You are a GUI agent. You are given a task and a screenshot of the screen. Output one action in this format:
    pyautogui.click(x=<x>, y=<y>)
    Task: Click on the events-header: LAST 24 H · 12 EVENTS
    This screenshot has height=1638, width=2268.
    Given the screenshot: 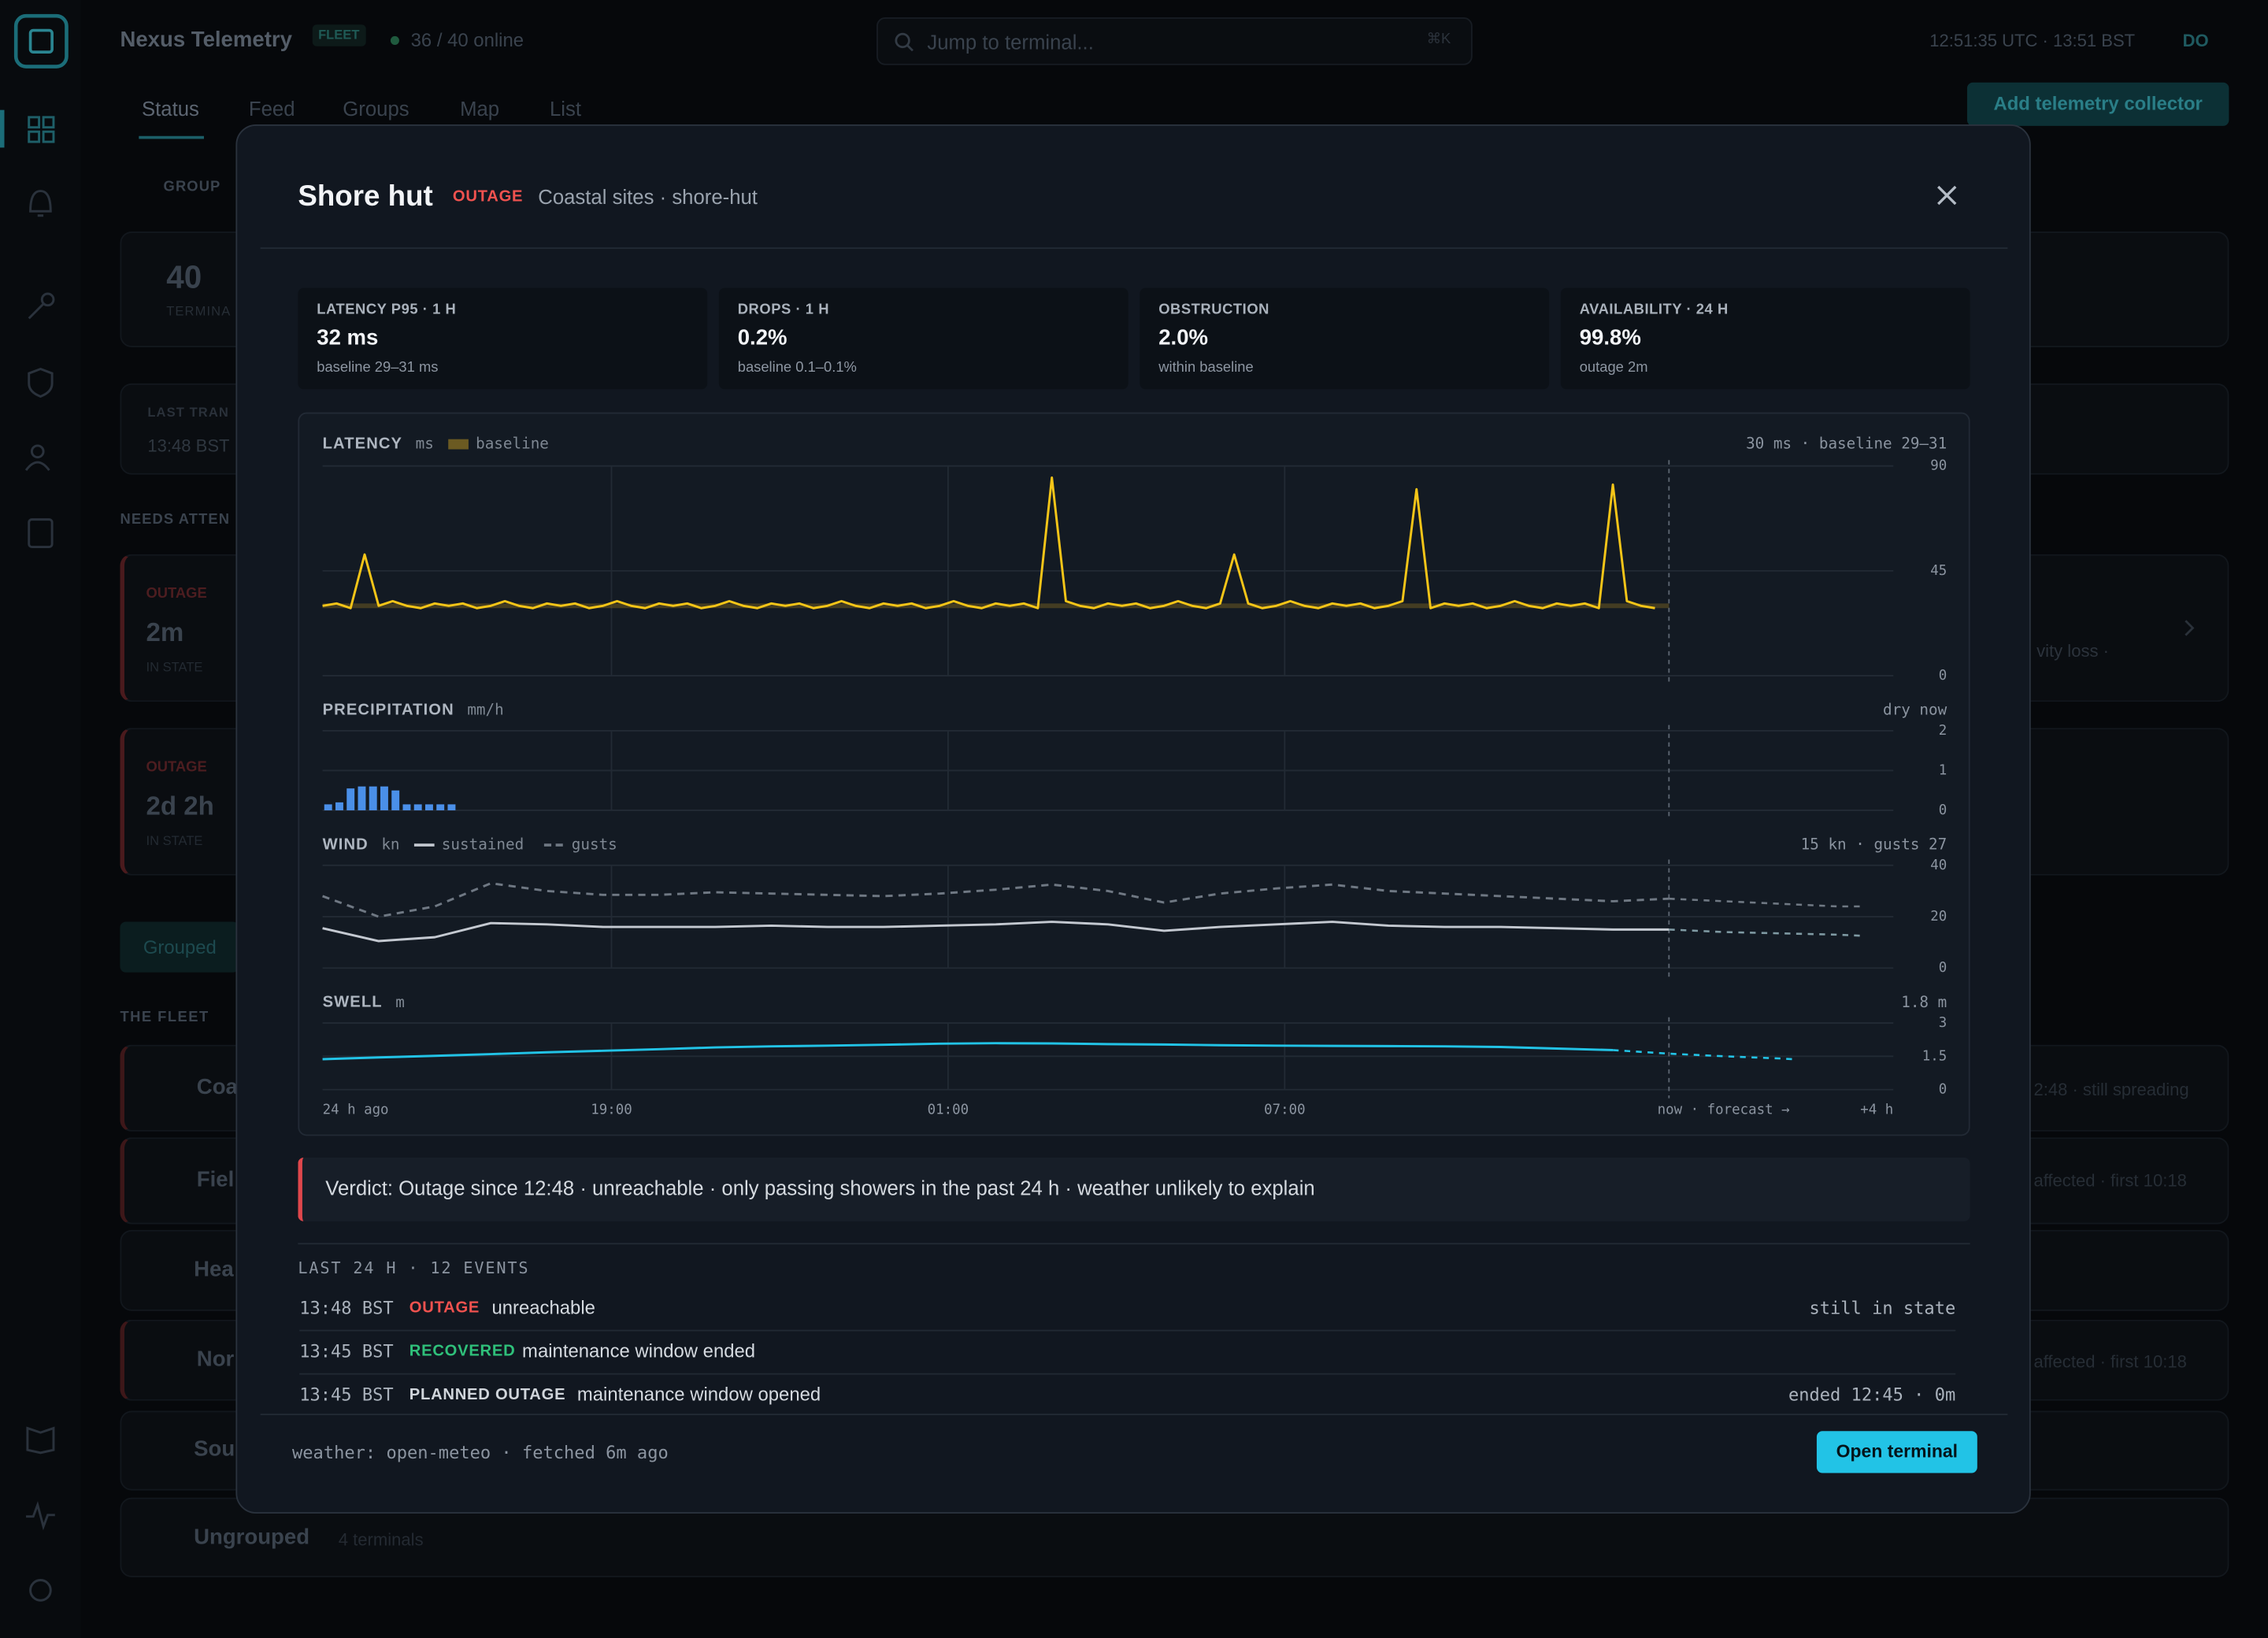 What is the action you would take?
    pyautogui.click(x=414, y=1268)
    